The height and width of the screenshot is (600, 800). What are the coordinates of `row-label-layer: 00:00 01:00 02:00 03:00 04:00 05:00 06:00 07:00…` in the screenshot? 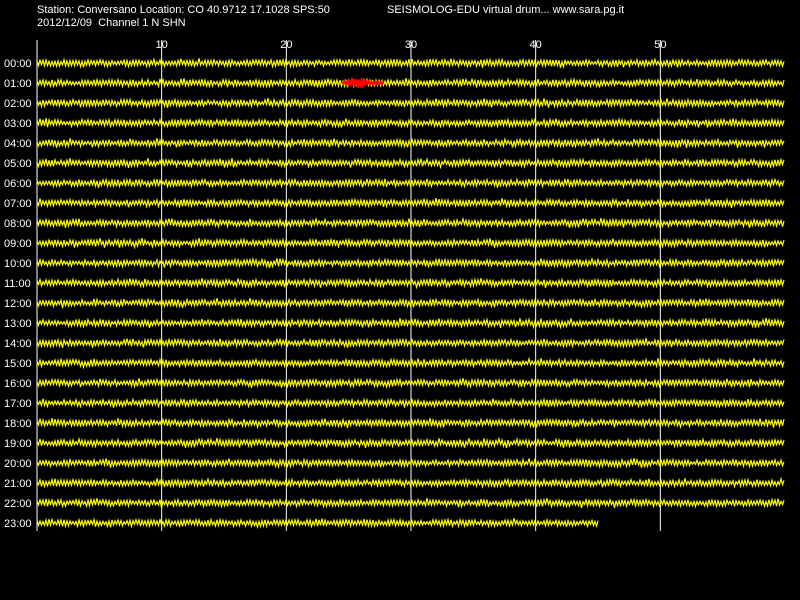 It's located at (18, 294).